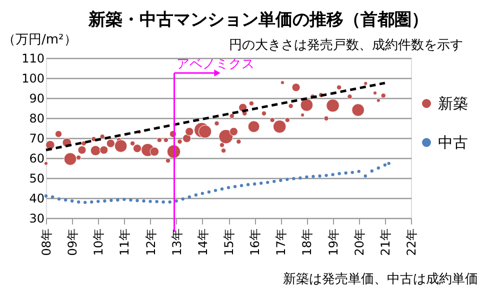 This screenshot has width=482, height=289. Describe the element at coordinates (281, 242) in the screenshot. I see `x-tick-label: 17年` at that location.